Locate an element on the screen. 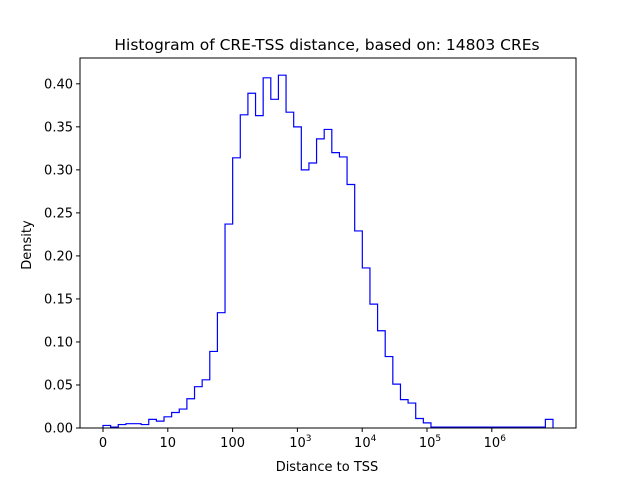 This screenshot has width=640, height=480. y-tick-label: 0.15 is located at coordinates (58, 299).